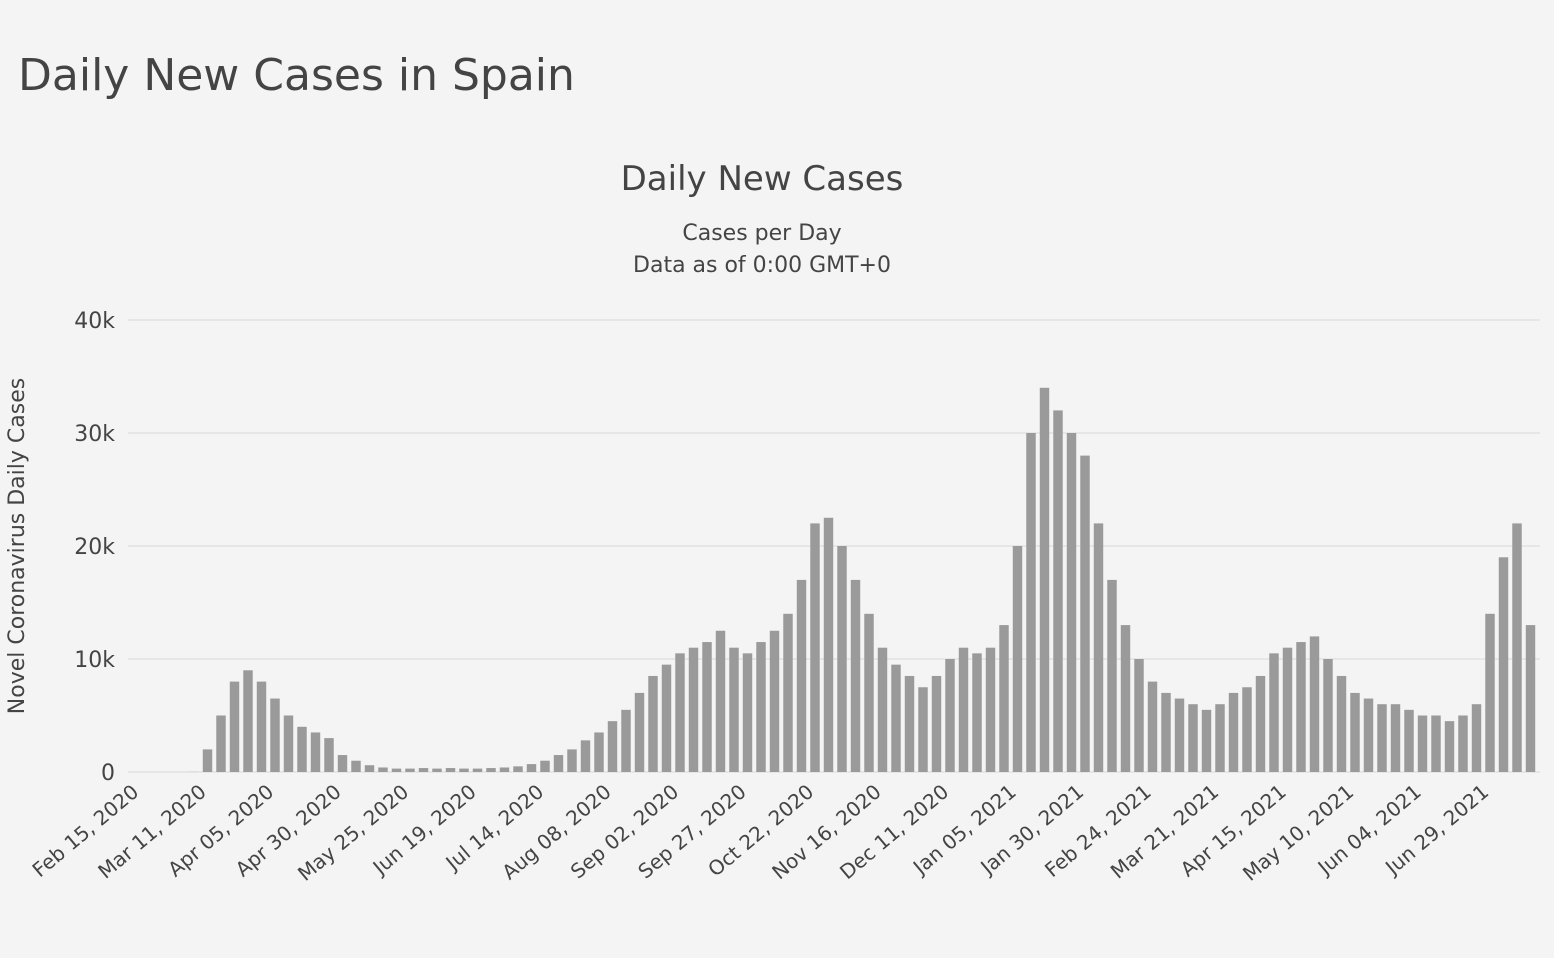 The width and height of the screenshot is (1554, 958). What do you see at coordinates (762, 179) in the screenshot?
I see `chart-title: Daily New Cases` at bounding box center [762, 179].